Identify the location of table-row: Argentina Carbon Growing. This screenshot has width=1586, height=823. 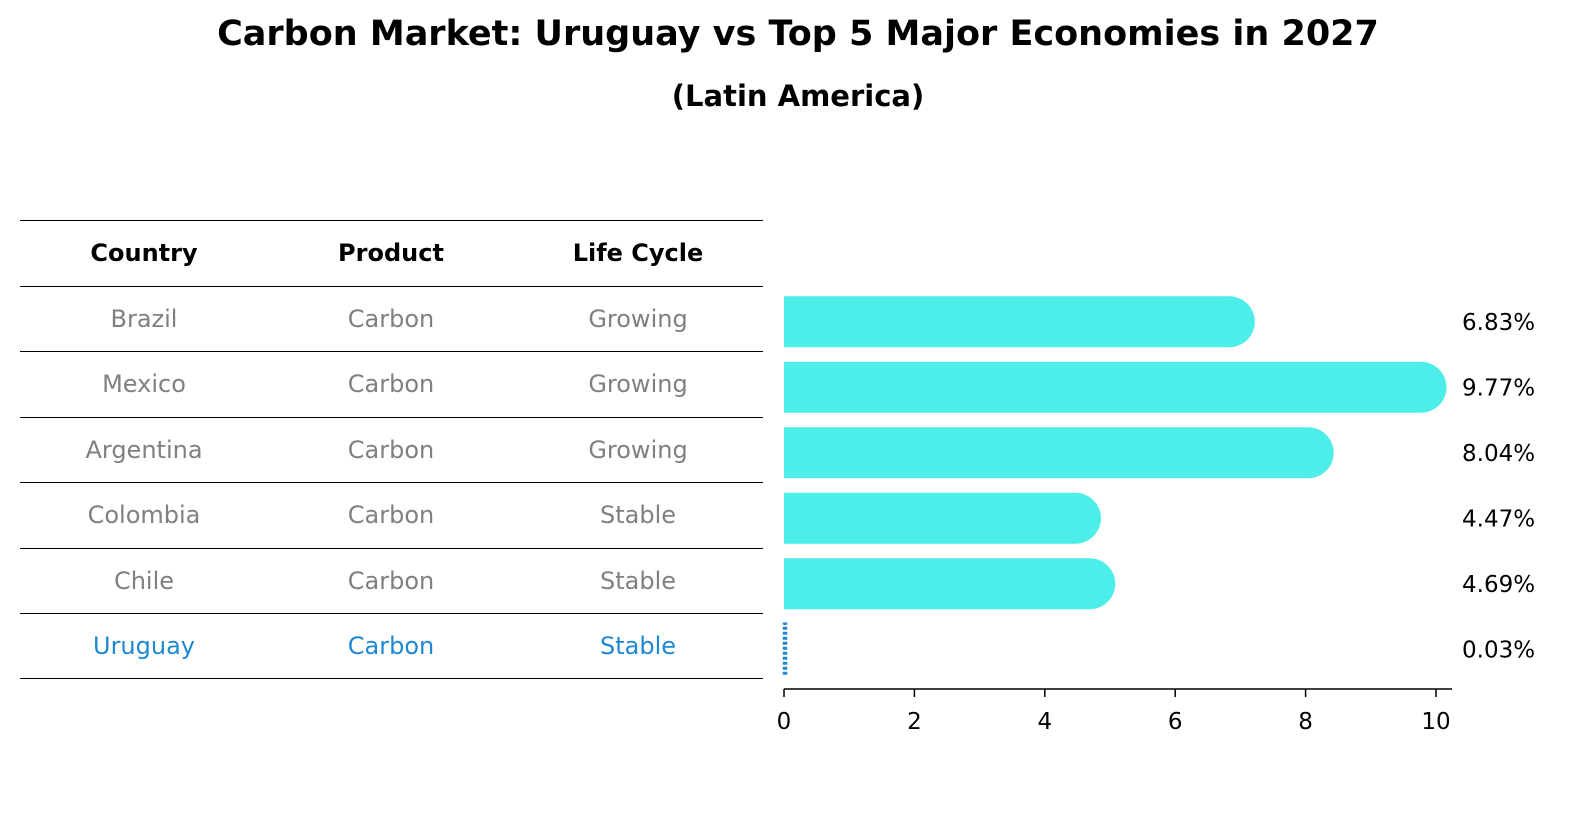
(391, 449).